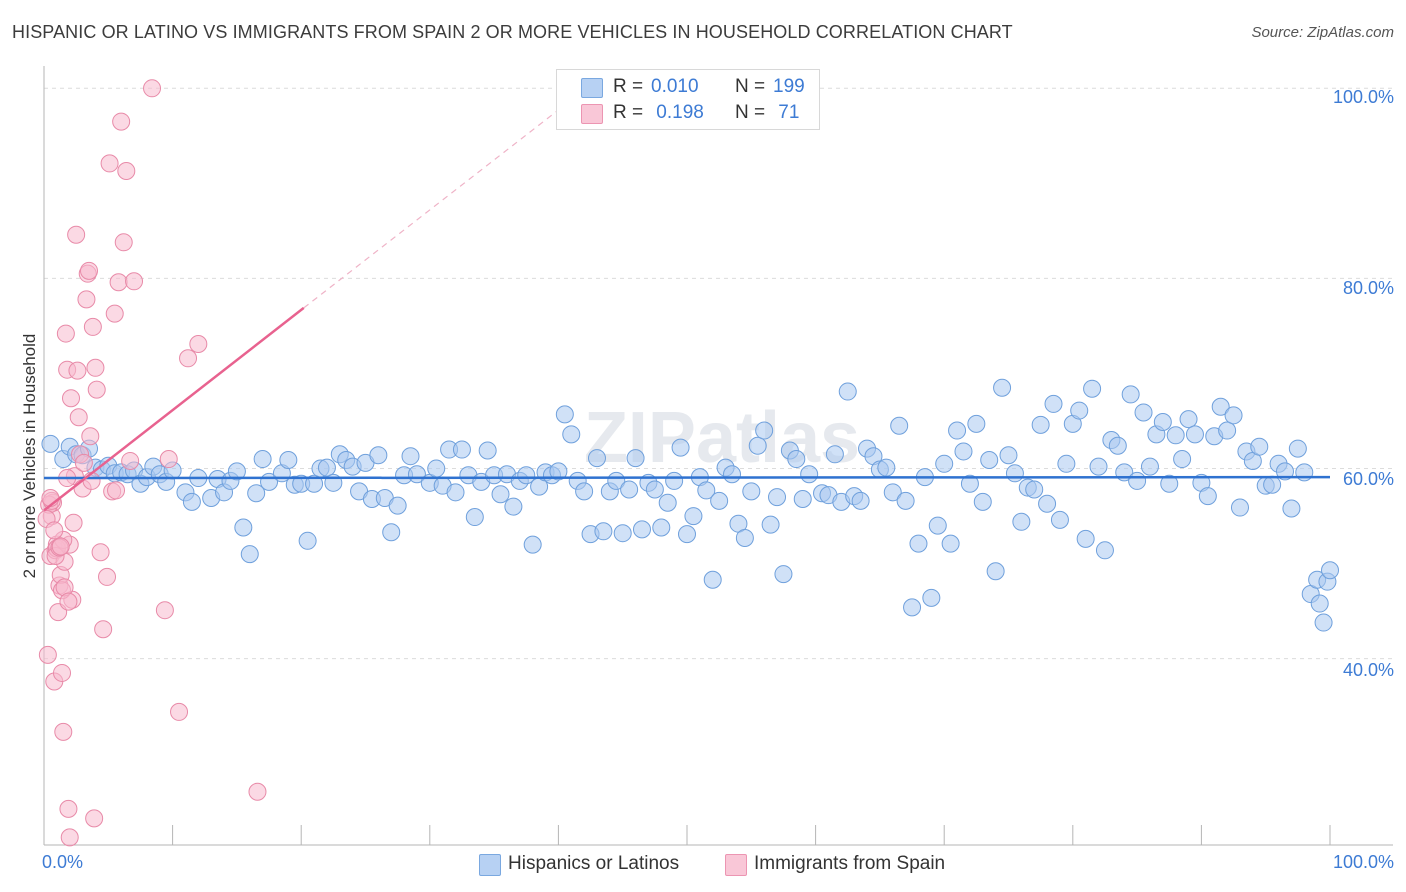 Image resolution: width=1406 pixels, height=892 pixels. I want to click on y-tick-label: 100.0%, so click(1363, 97).